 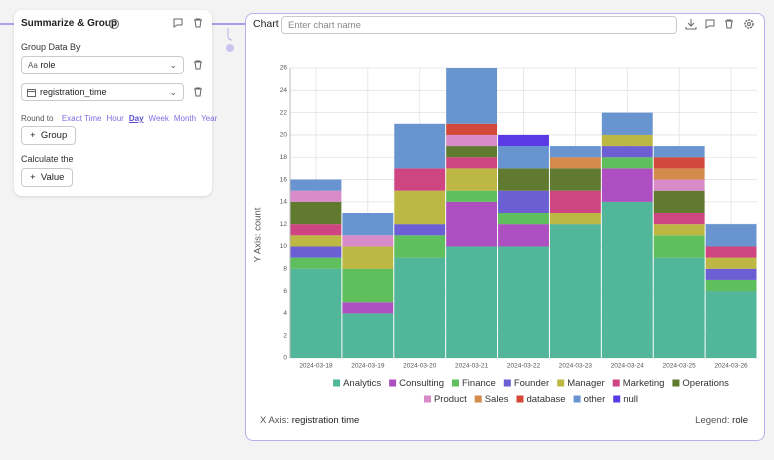 I want to click on y-tick-label: 24, so click(x=284, y=90).